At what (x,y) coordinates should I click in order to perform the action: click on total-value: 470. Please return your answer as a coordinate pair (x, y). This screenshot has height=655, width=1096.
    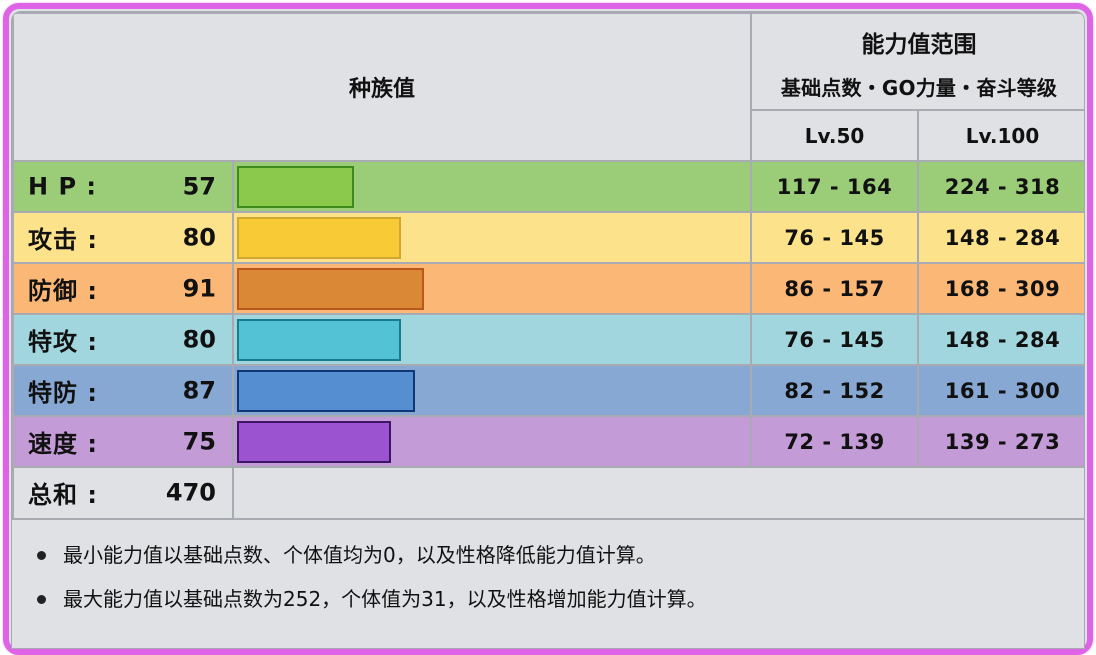
    Looking at the image, I should click on (190, 492).